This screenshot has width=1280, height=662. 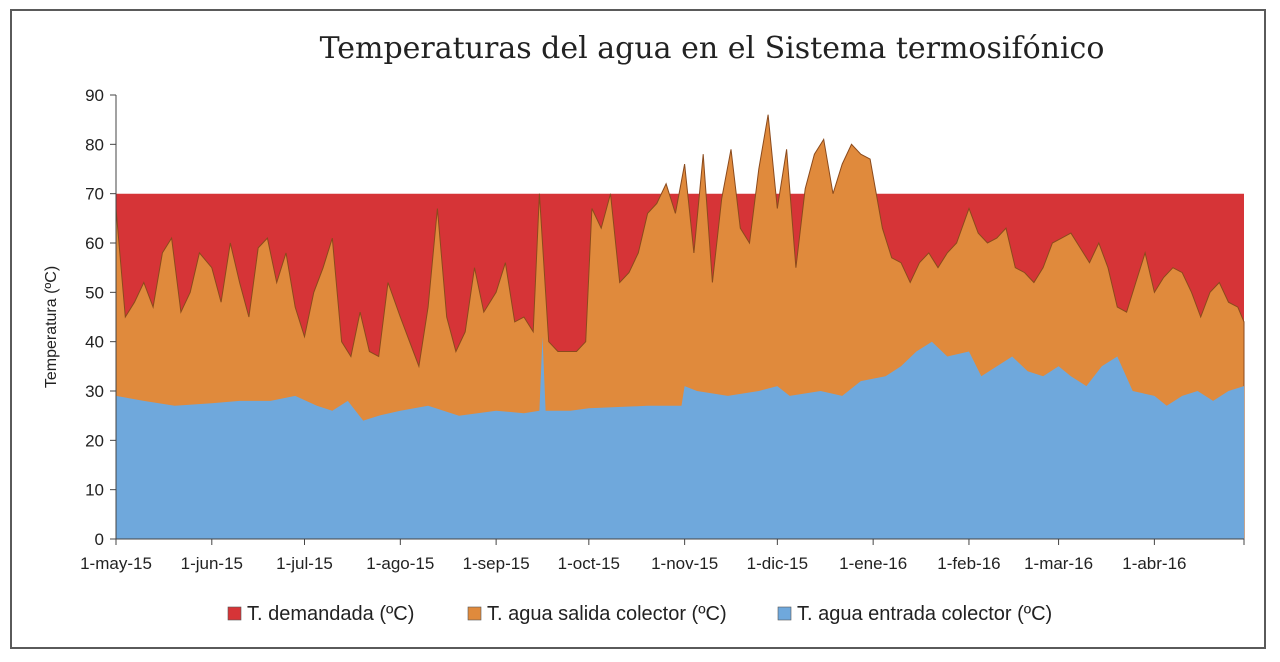 What do you see at coordinates (94, 292) in the screenshot?
I see `y-tick-label: 50` at bounding box center [94, 292].